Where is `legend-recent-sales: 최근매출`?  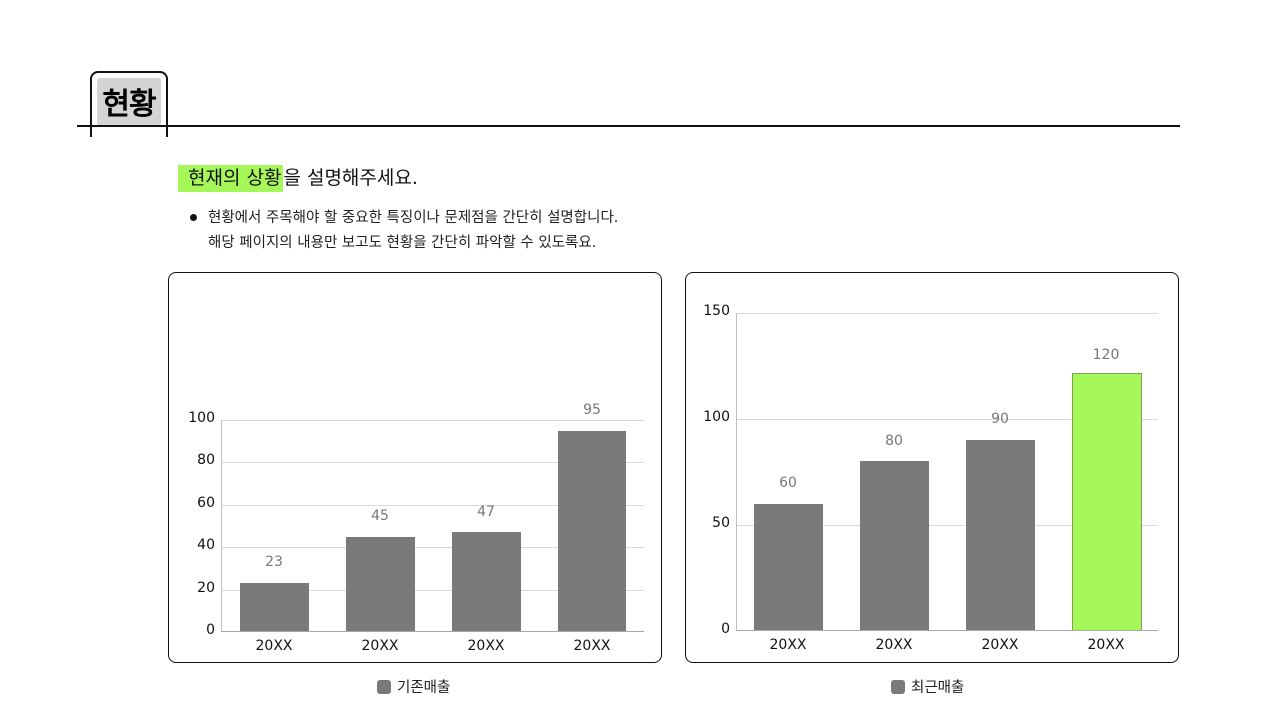
legend-recent-sales: 최근매출 is located at coordinates (927, 686).